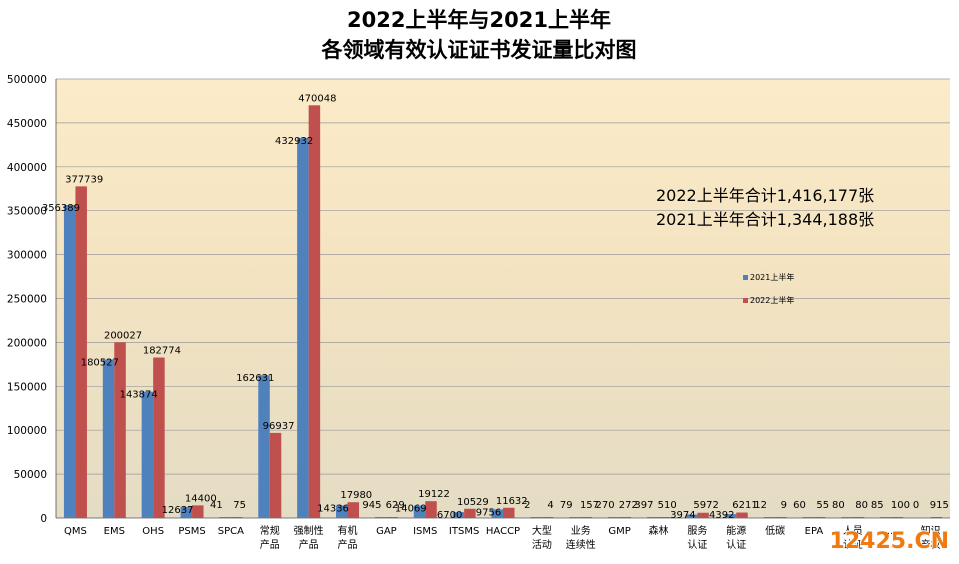 The width and height of the screenshot is (959, 564). I want to click on data-label: 14069, so click(411, 509).